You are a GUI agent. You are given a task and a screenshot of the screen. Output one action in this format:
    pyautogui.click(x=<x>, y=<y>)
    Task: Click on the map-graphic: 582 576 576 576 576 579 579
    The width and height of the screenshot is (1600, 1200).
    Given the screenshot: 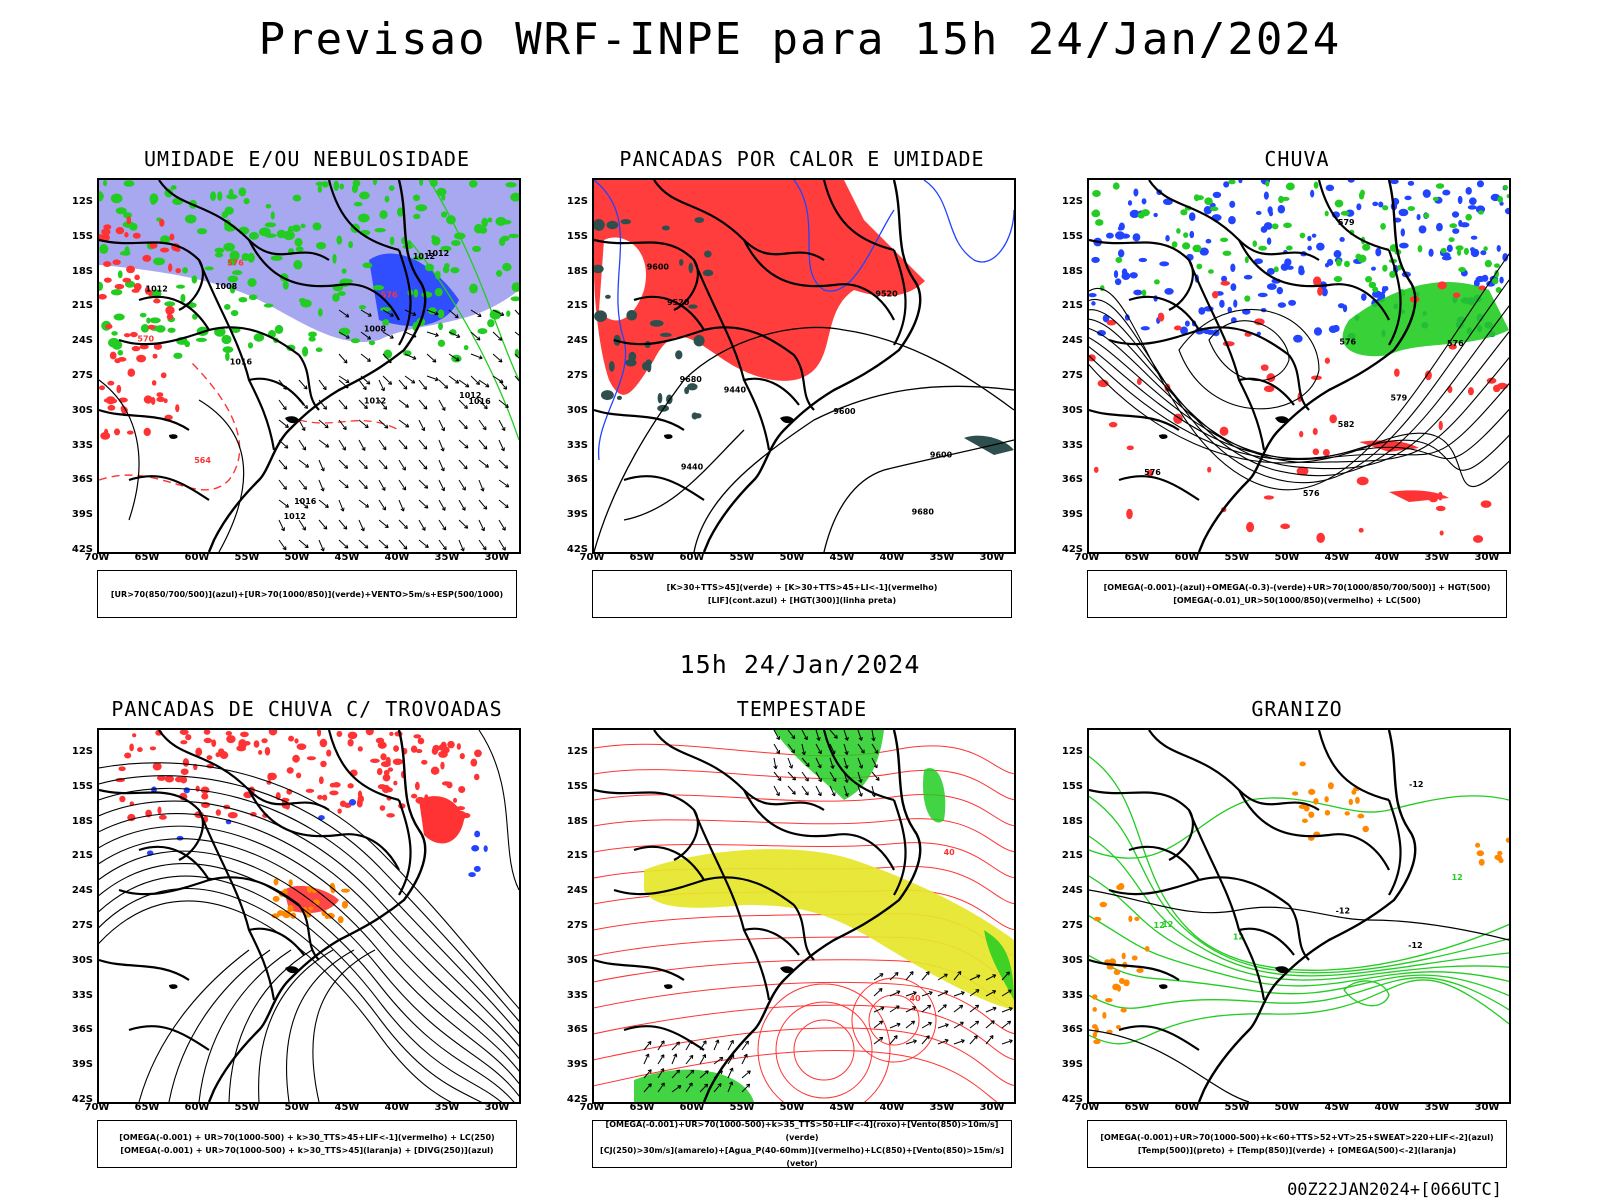 What is the action you would take?
    pyautogui.click(x=1299, y=366)
    